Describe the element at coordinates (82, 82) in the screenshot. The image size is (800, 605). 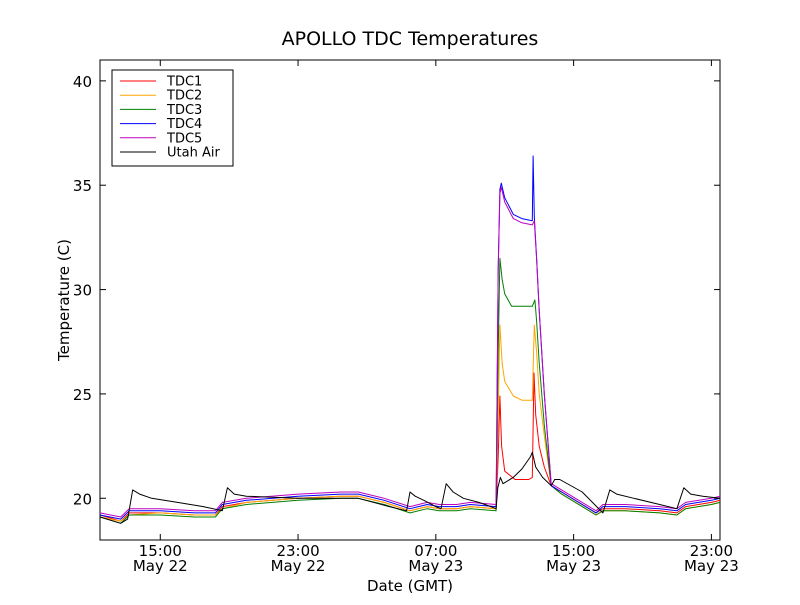
I see `y-tick-label: 40` at that location.